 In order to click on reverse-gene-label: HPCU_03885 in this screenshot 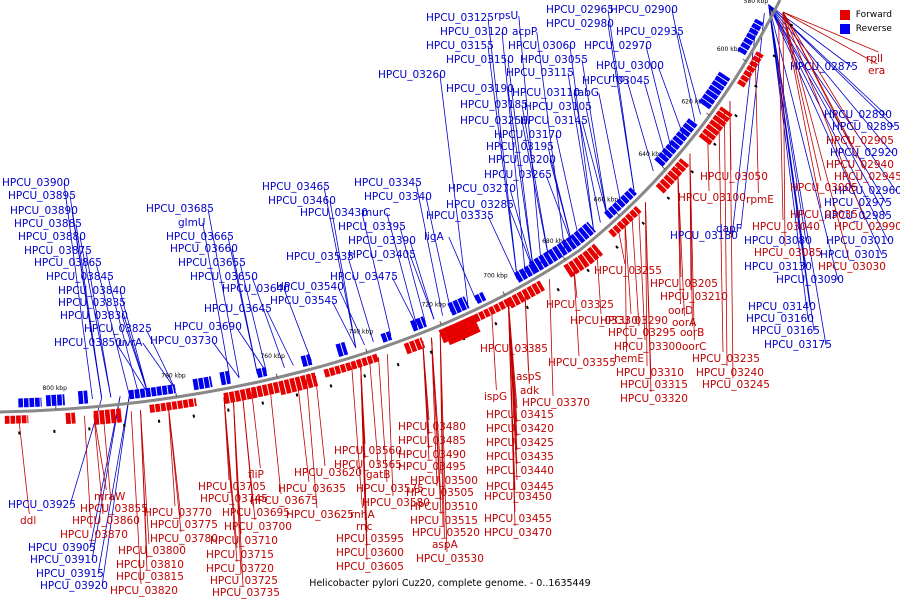, I will do `click(48, 224)`.